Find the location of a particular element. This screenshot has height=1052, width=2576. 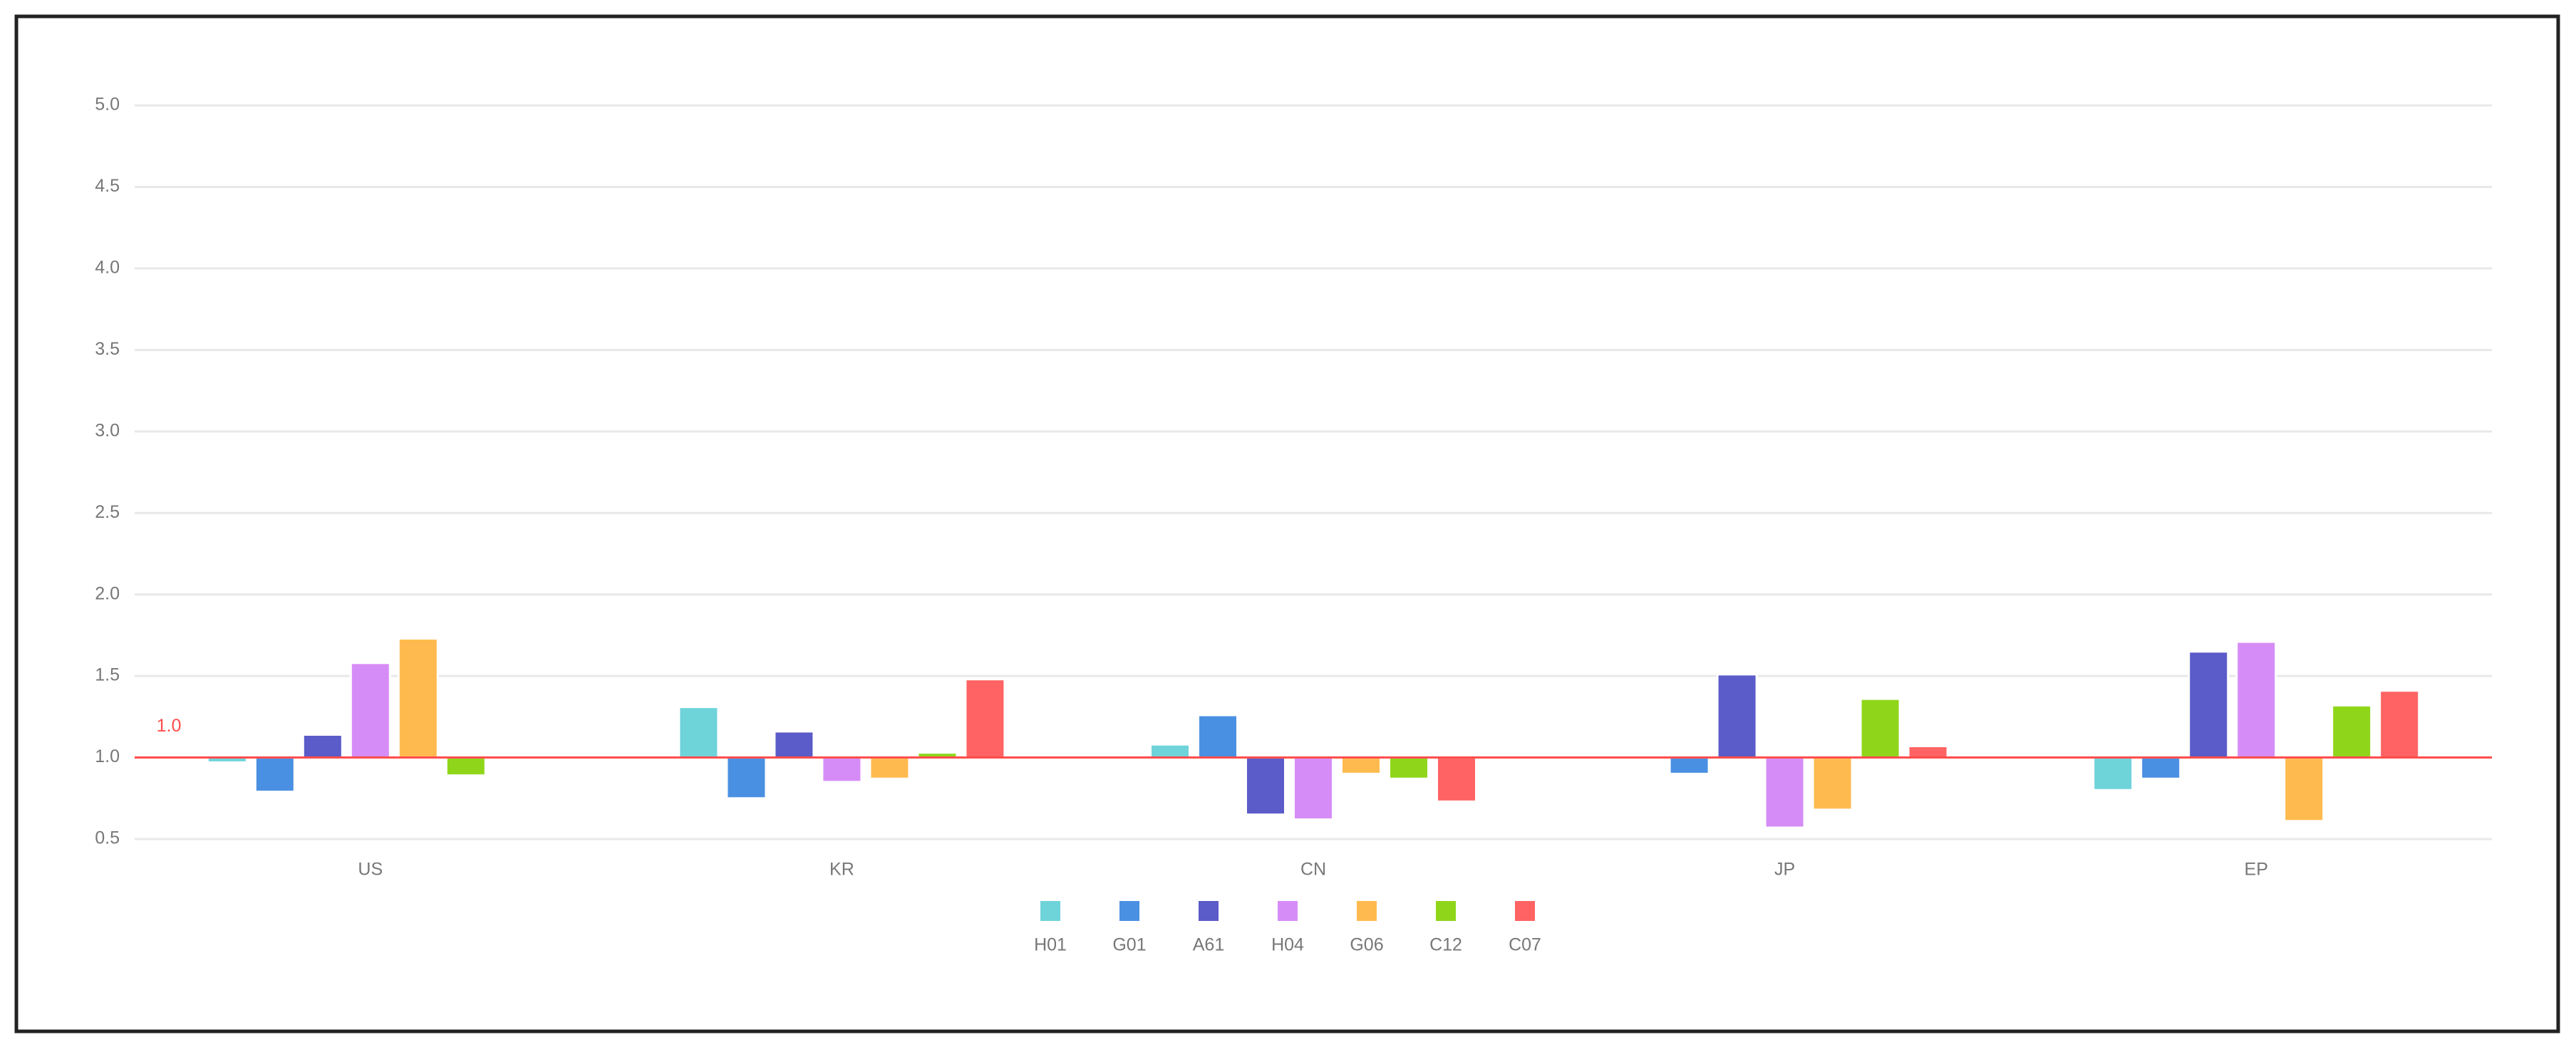

x-tick-label: JP is located at coordinates (1784, 870).